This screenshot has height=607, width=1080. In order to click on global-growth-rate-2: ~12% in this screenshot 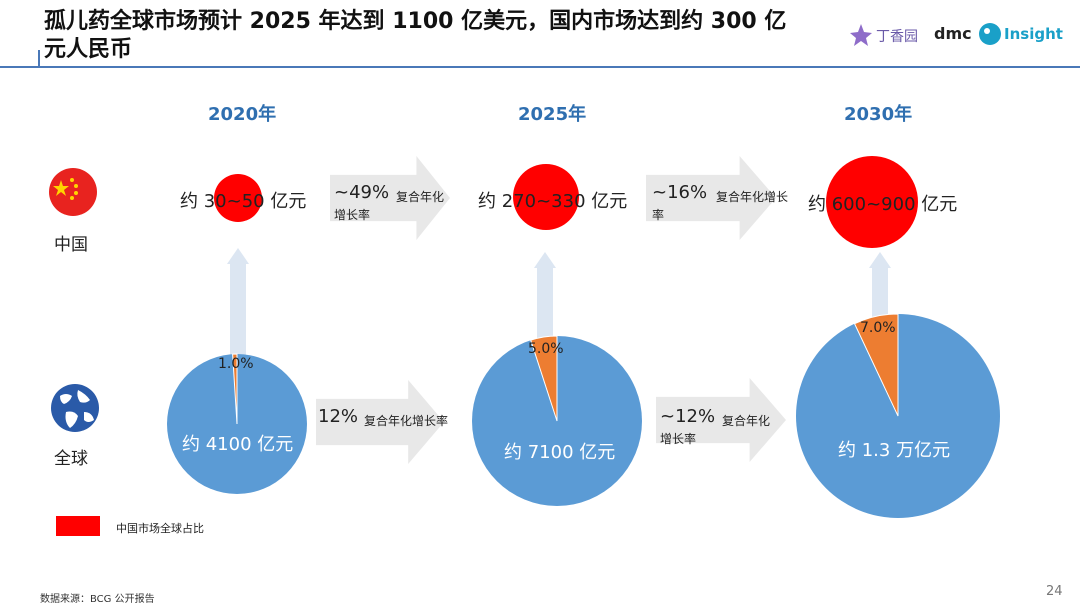, I will do `click(688, 416)`.